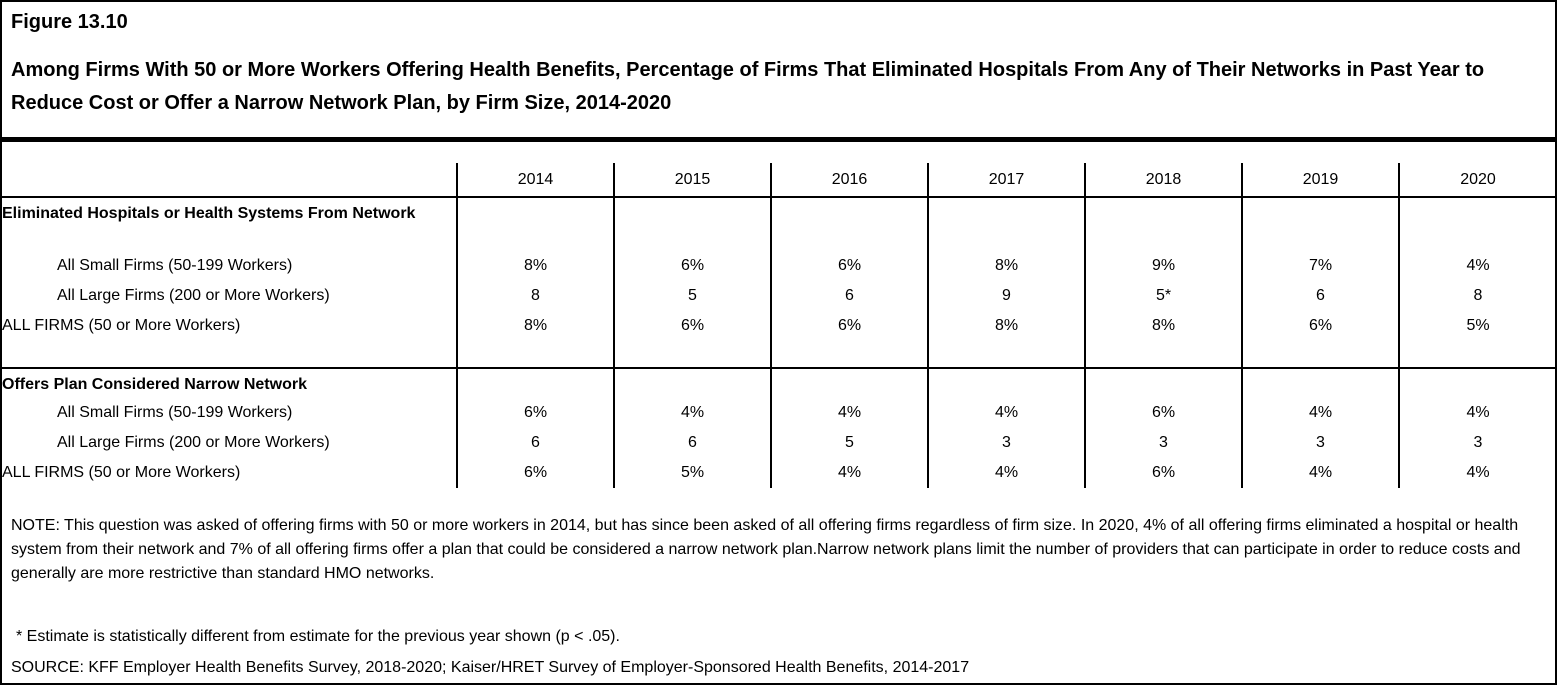 This screenshot has height=685, width=1557. Describe the element at coordinates (1163, 180) in the screenshot. I see `year-header: 2018` at that location.